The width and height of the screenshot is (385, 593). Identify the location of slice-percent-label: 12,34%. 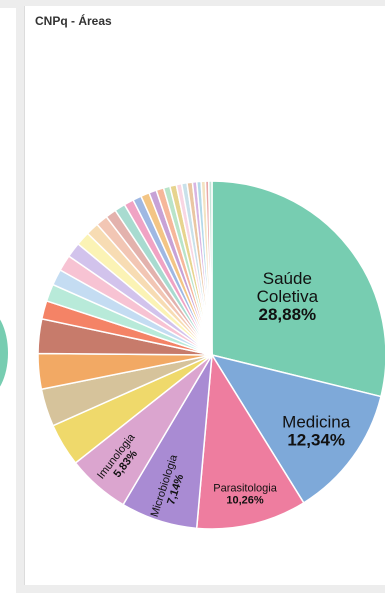
(316, 440).